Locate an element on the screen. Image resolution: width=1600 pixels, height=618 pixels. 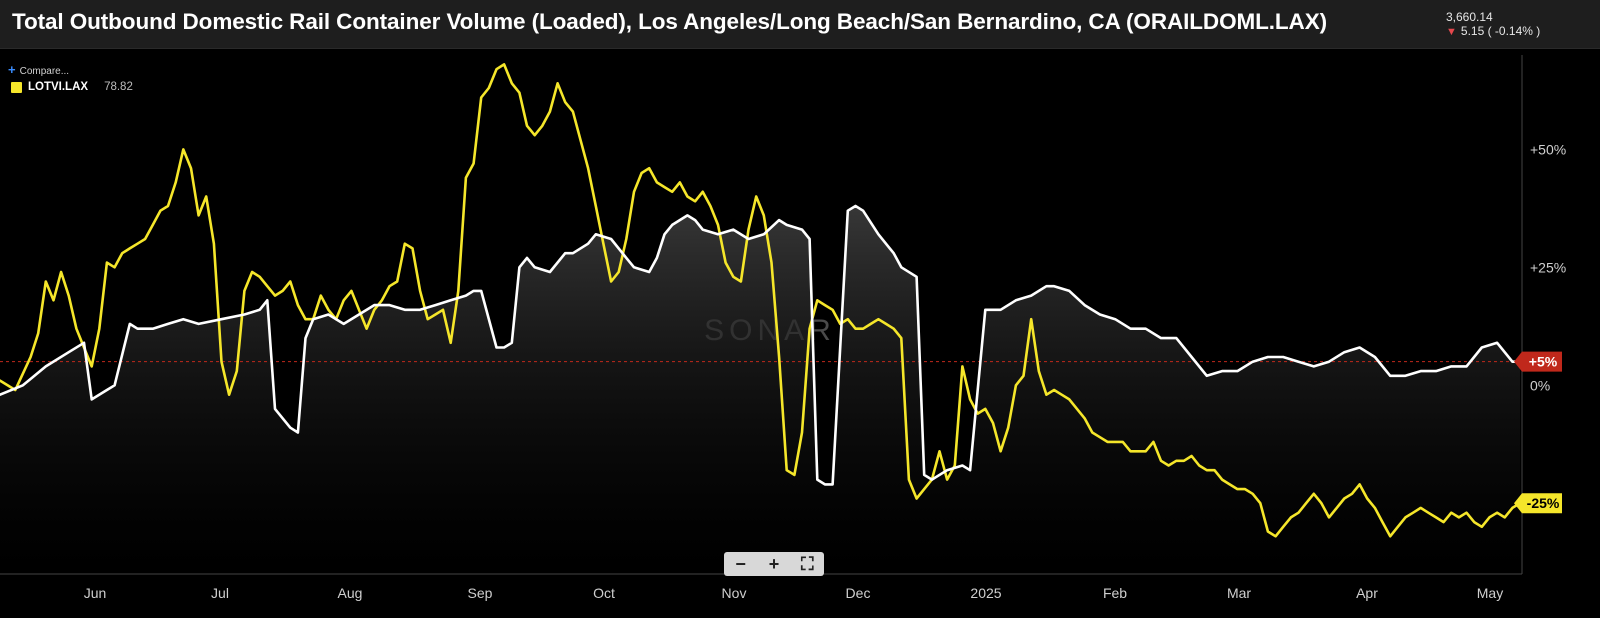
legend-ticker: LOTVI.LAX is located at coordinates (58, 87).